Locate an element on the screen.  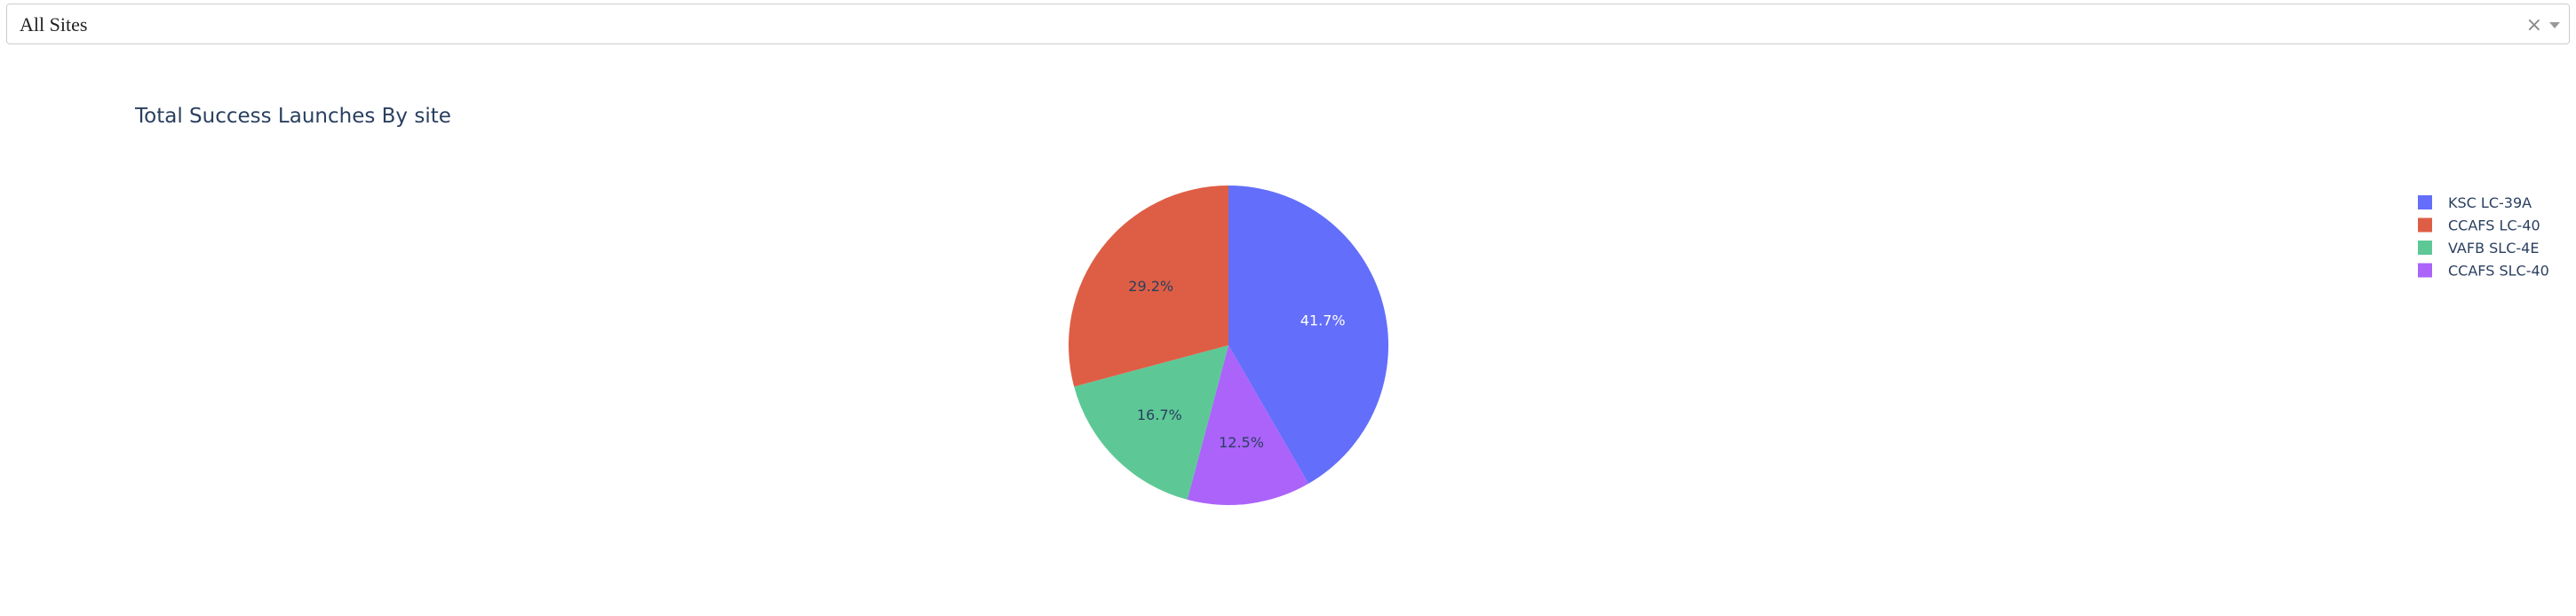
chevron-down-icon is located at coordinates (2554, 25).